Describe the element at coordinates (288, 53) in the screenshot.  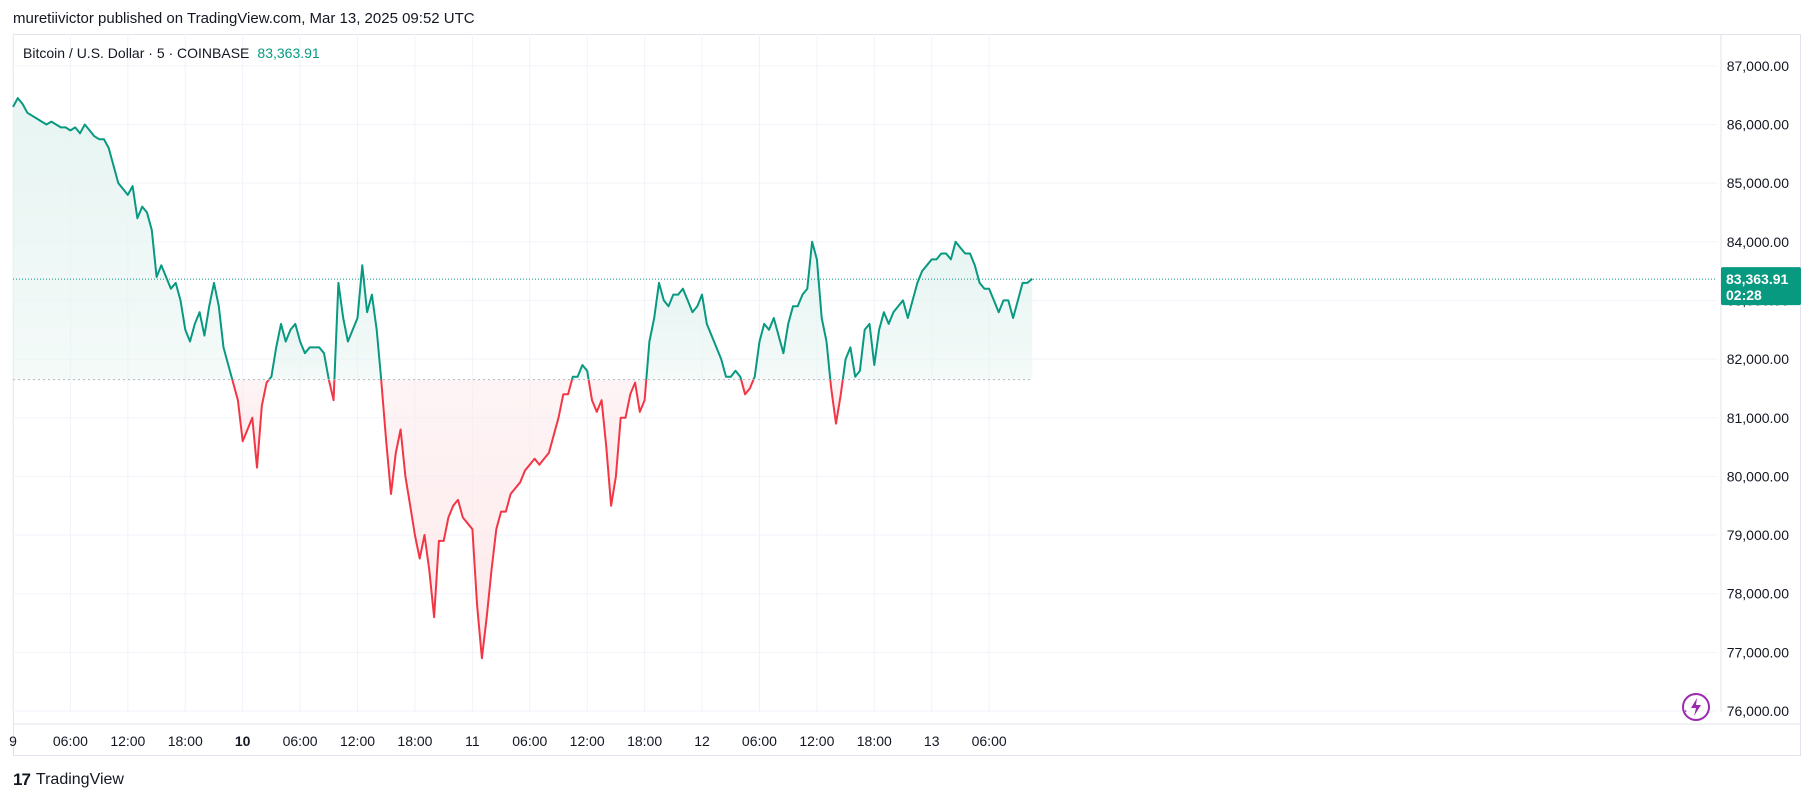
I see `legend-last-price: 83,363.91` at that location.